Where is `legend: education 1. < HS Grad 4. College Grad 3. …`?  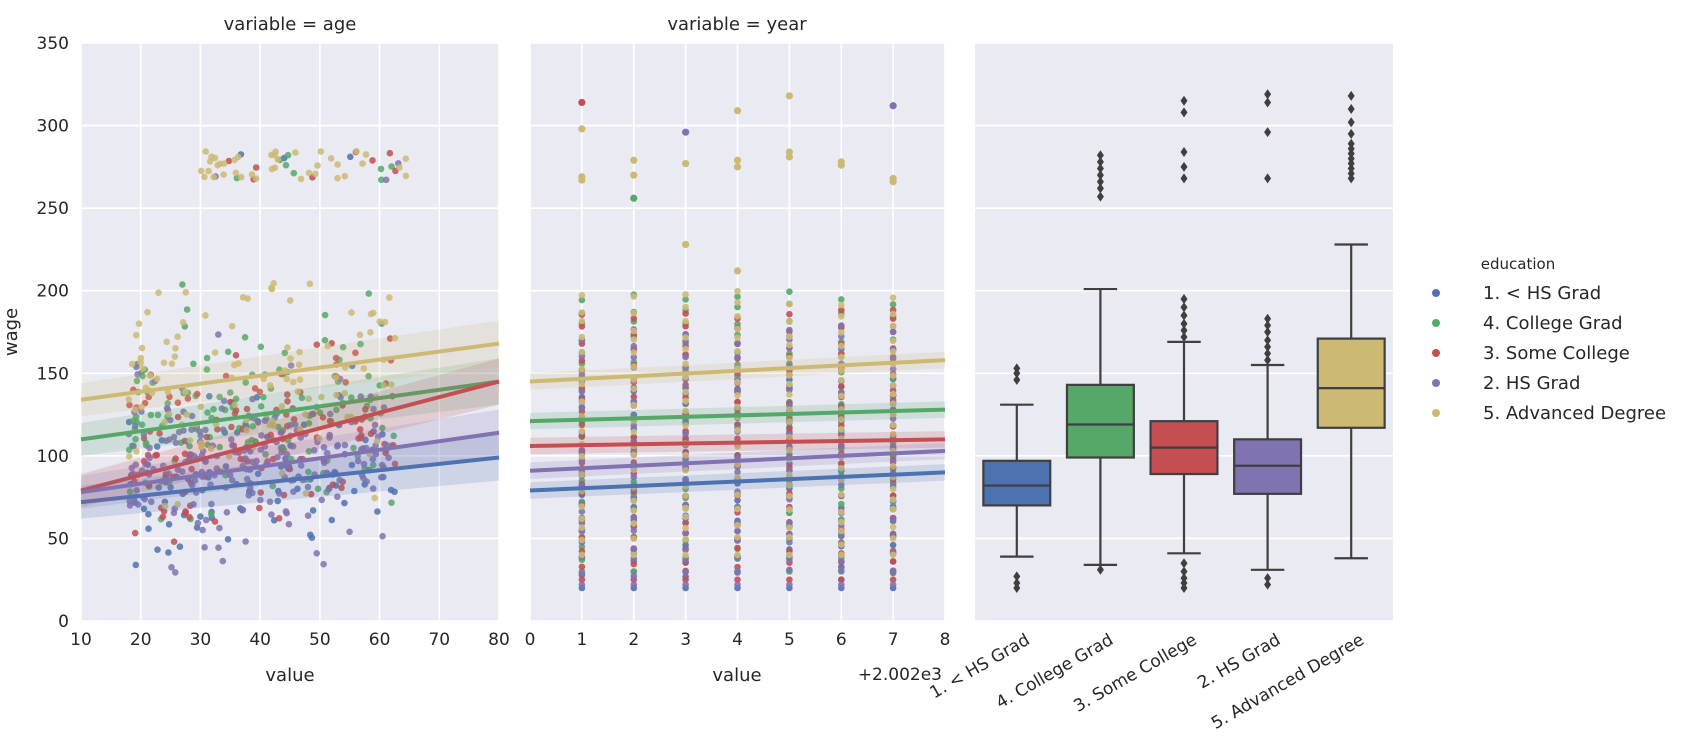 legend: education 1. < HS Grad 4. College Grad 3. … is located at coordinates (1549, 339).